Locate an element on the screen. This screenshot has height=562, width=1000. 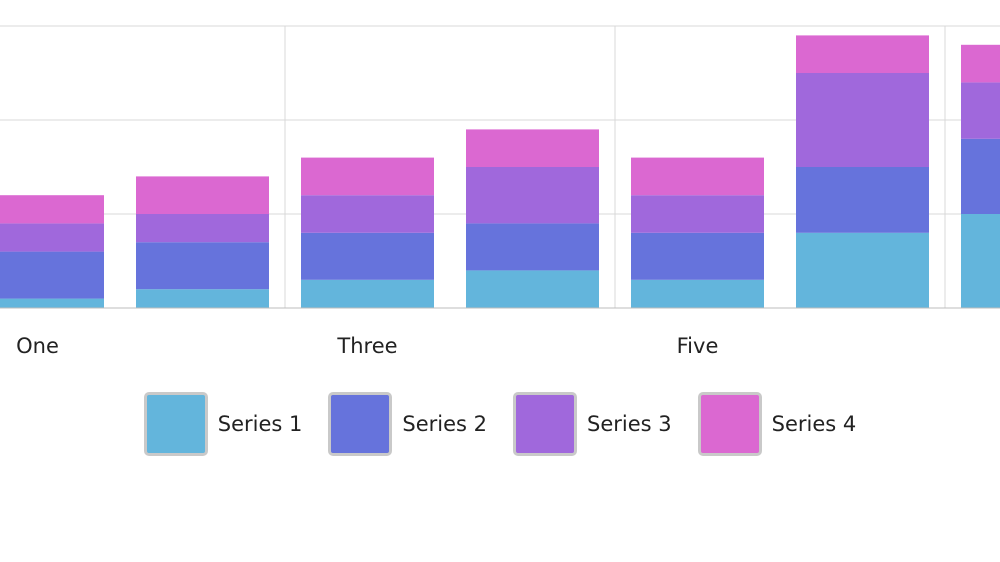
legend-item-series-4: Series 4 is located at coordinates (777, 424).